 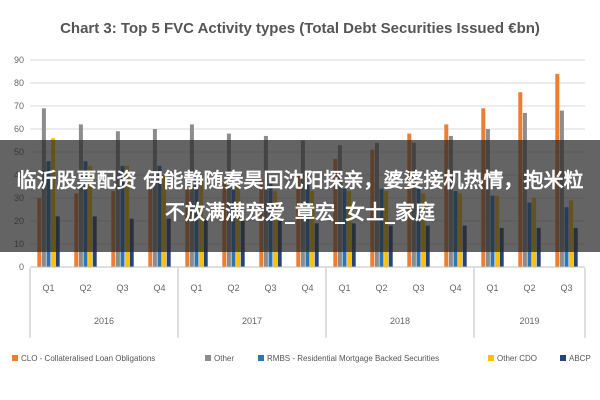 I want to click on legend-label: ABCP, so click(x=580, y=358).